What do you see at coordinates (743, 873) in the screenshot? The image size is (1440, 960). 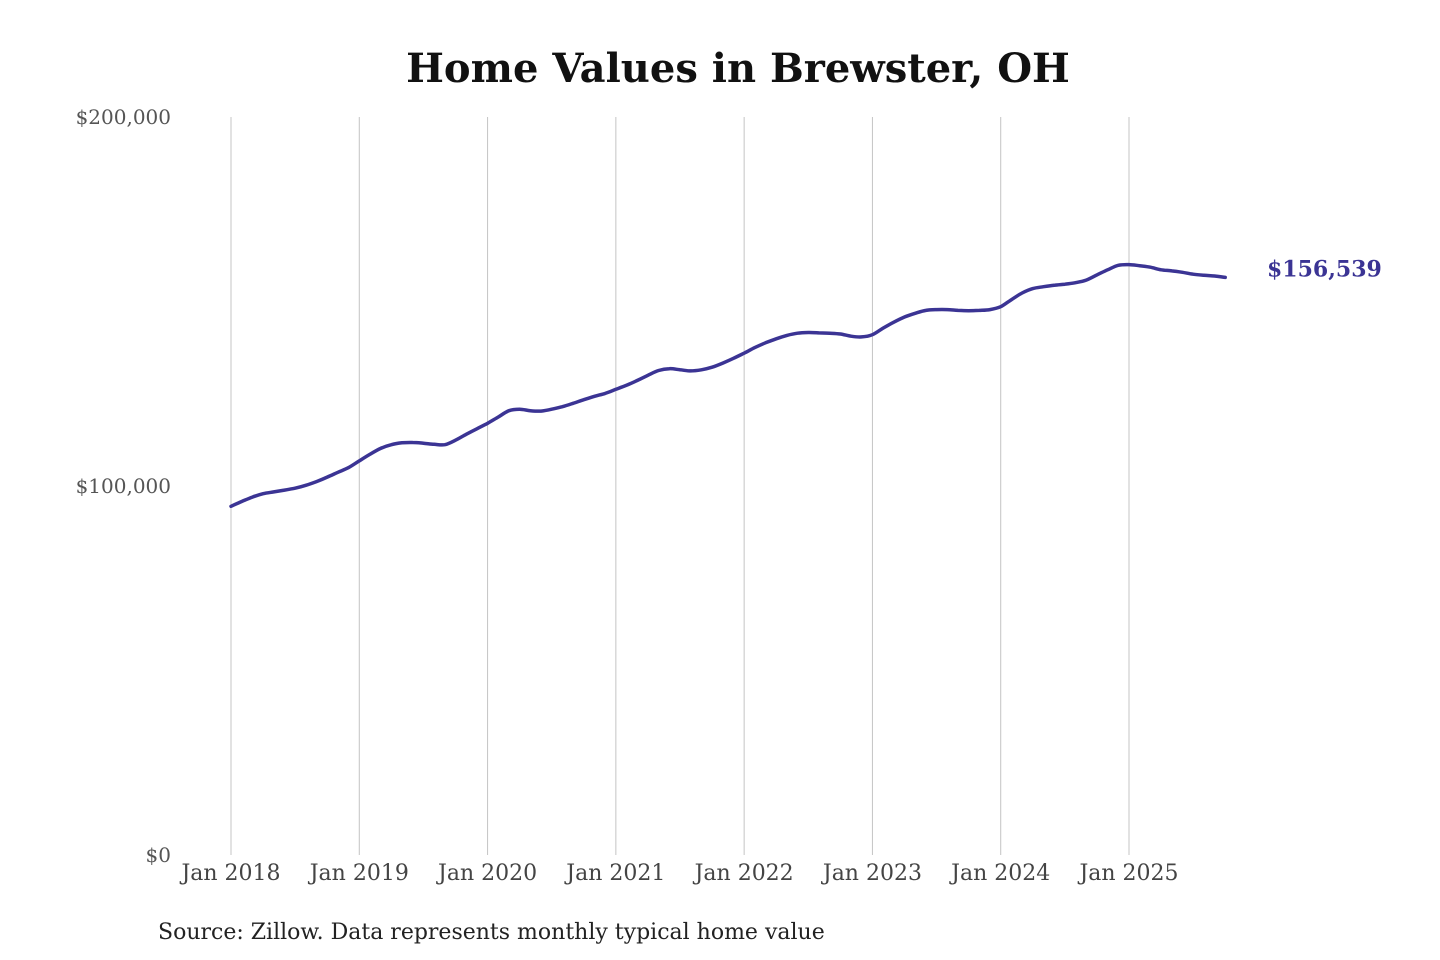 I see `x-tick-label: Jan 2022` at bounding box center [743, 873].